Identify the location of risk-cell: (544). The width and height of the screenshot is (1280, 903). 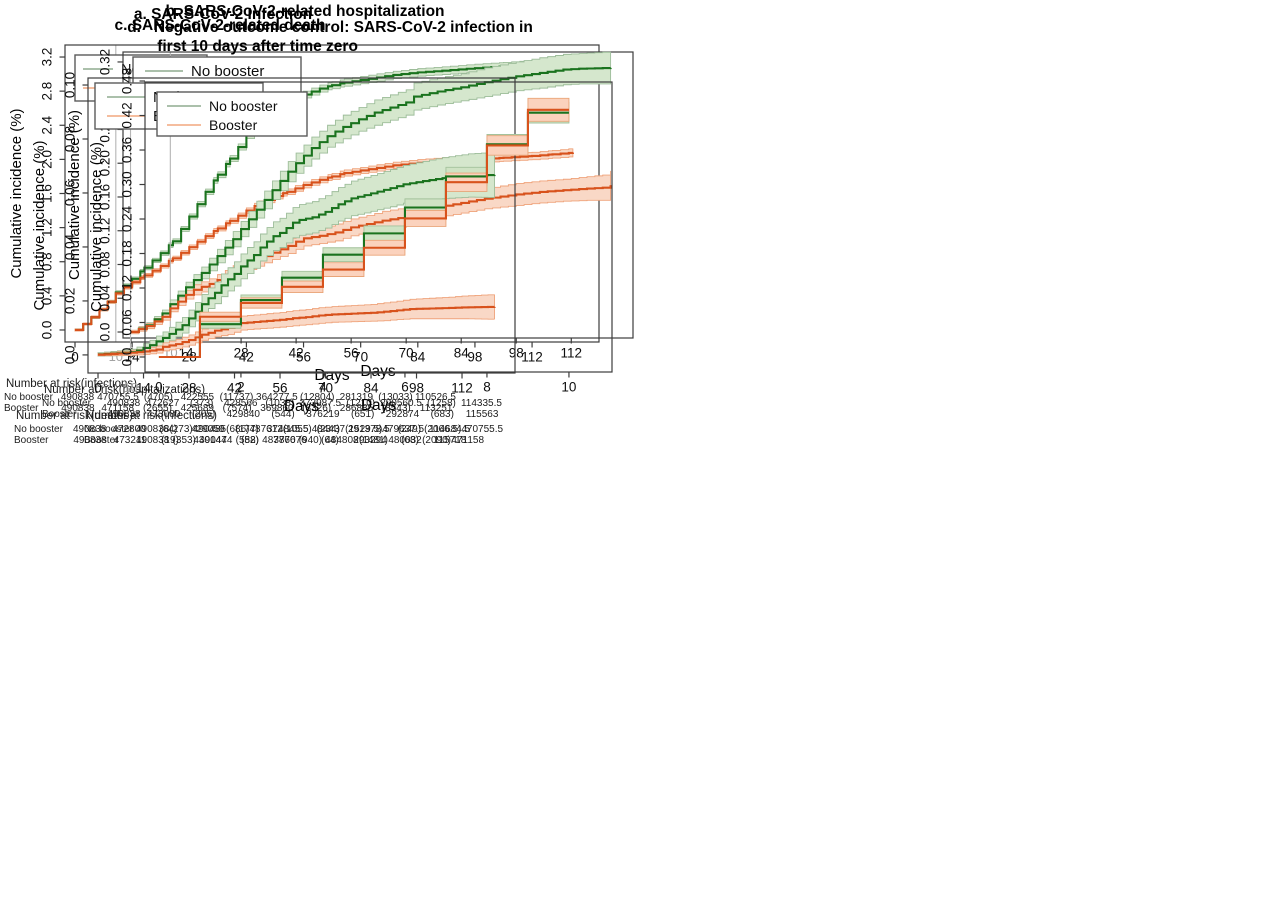
(283, 414).